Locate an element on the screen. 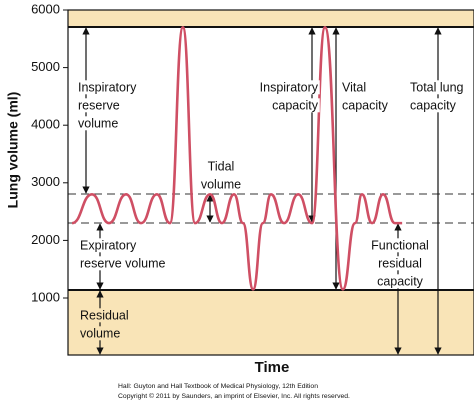  annotation: reserve is located at coordinates (99, 105).